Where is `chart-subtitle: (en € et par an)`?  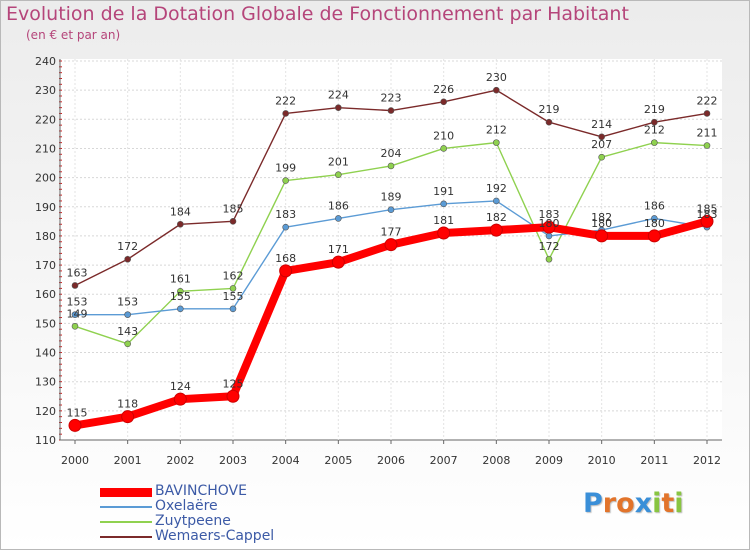
chart-subtitle: (en € et par an) is located at coordinates (73, 35).